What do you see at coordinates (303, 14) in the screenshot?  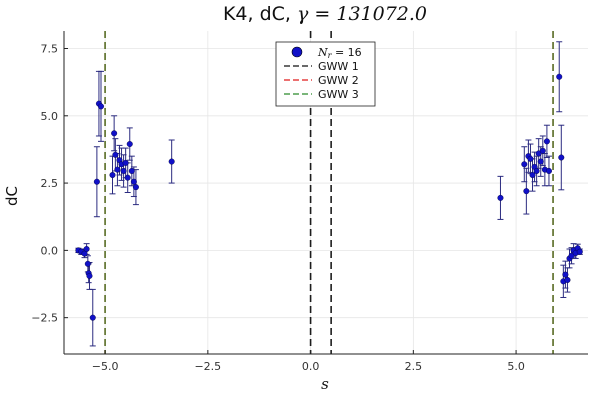 I see `chart-title-symbol: γ` at bounding box center [303, 14].